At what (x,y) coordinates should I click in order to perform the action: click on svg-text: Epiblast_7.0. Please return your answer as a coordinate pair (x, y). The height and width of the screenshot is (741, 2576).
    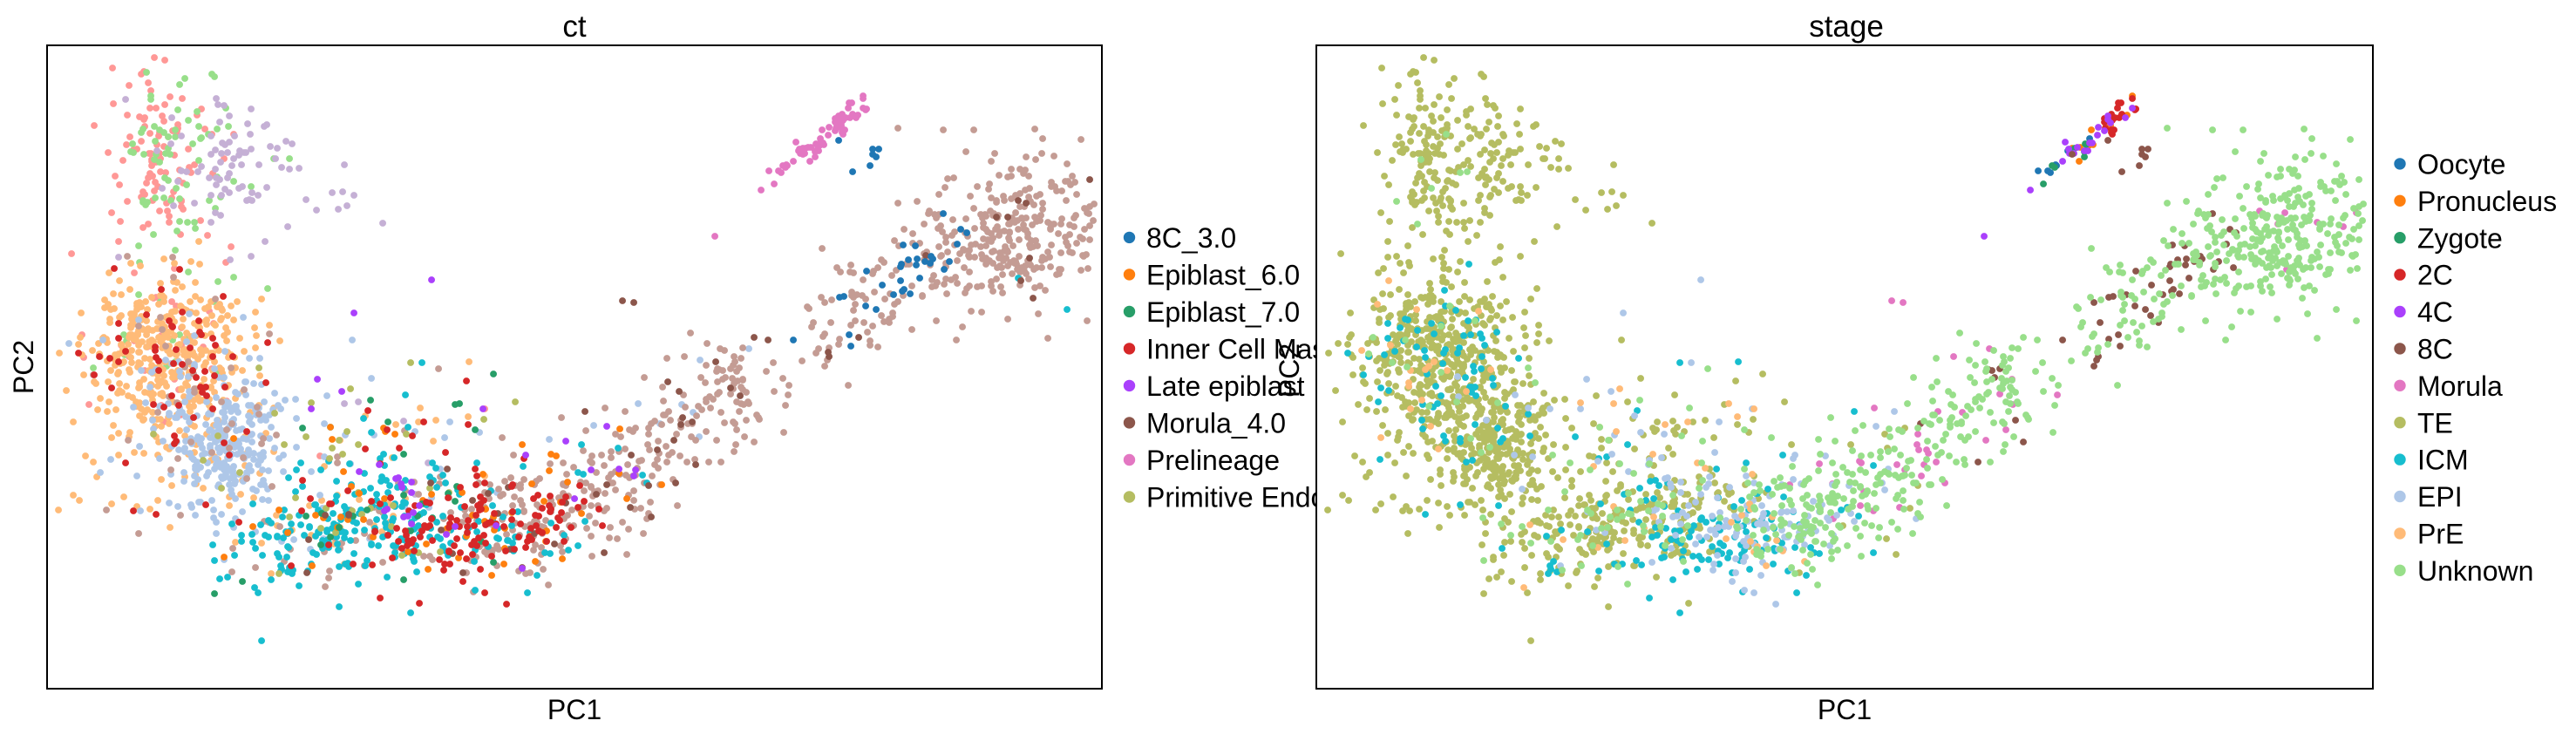
    Looking at the image, I should click on (1223, 312).